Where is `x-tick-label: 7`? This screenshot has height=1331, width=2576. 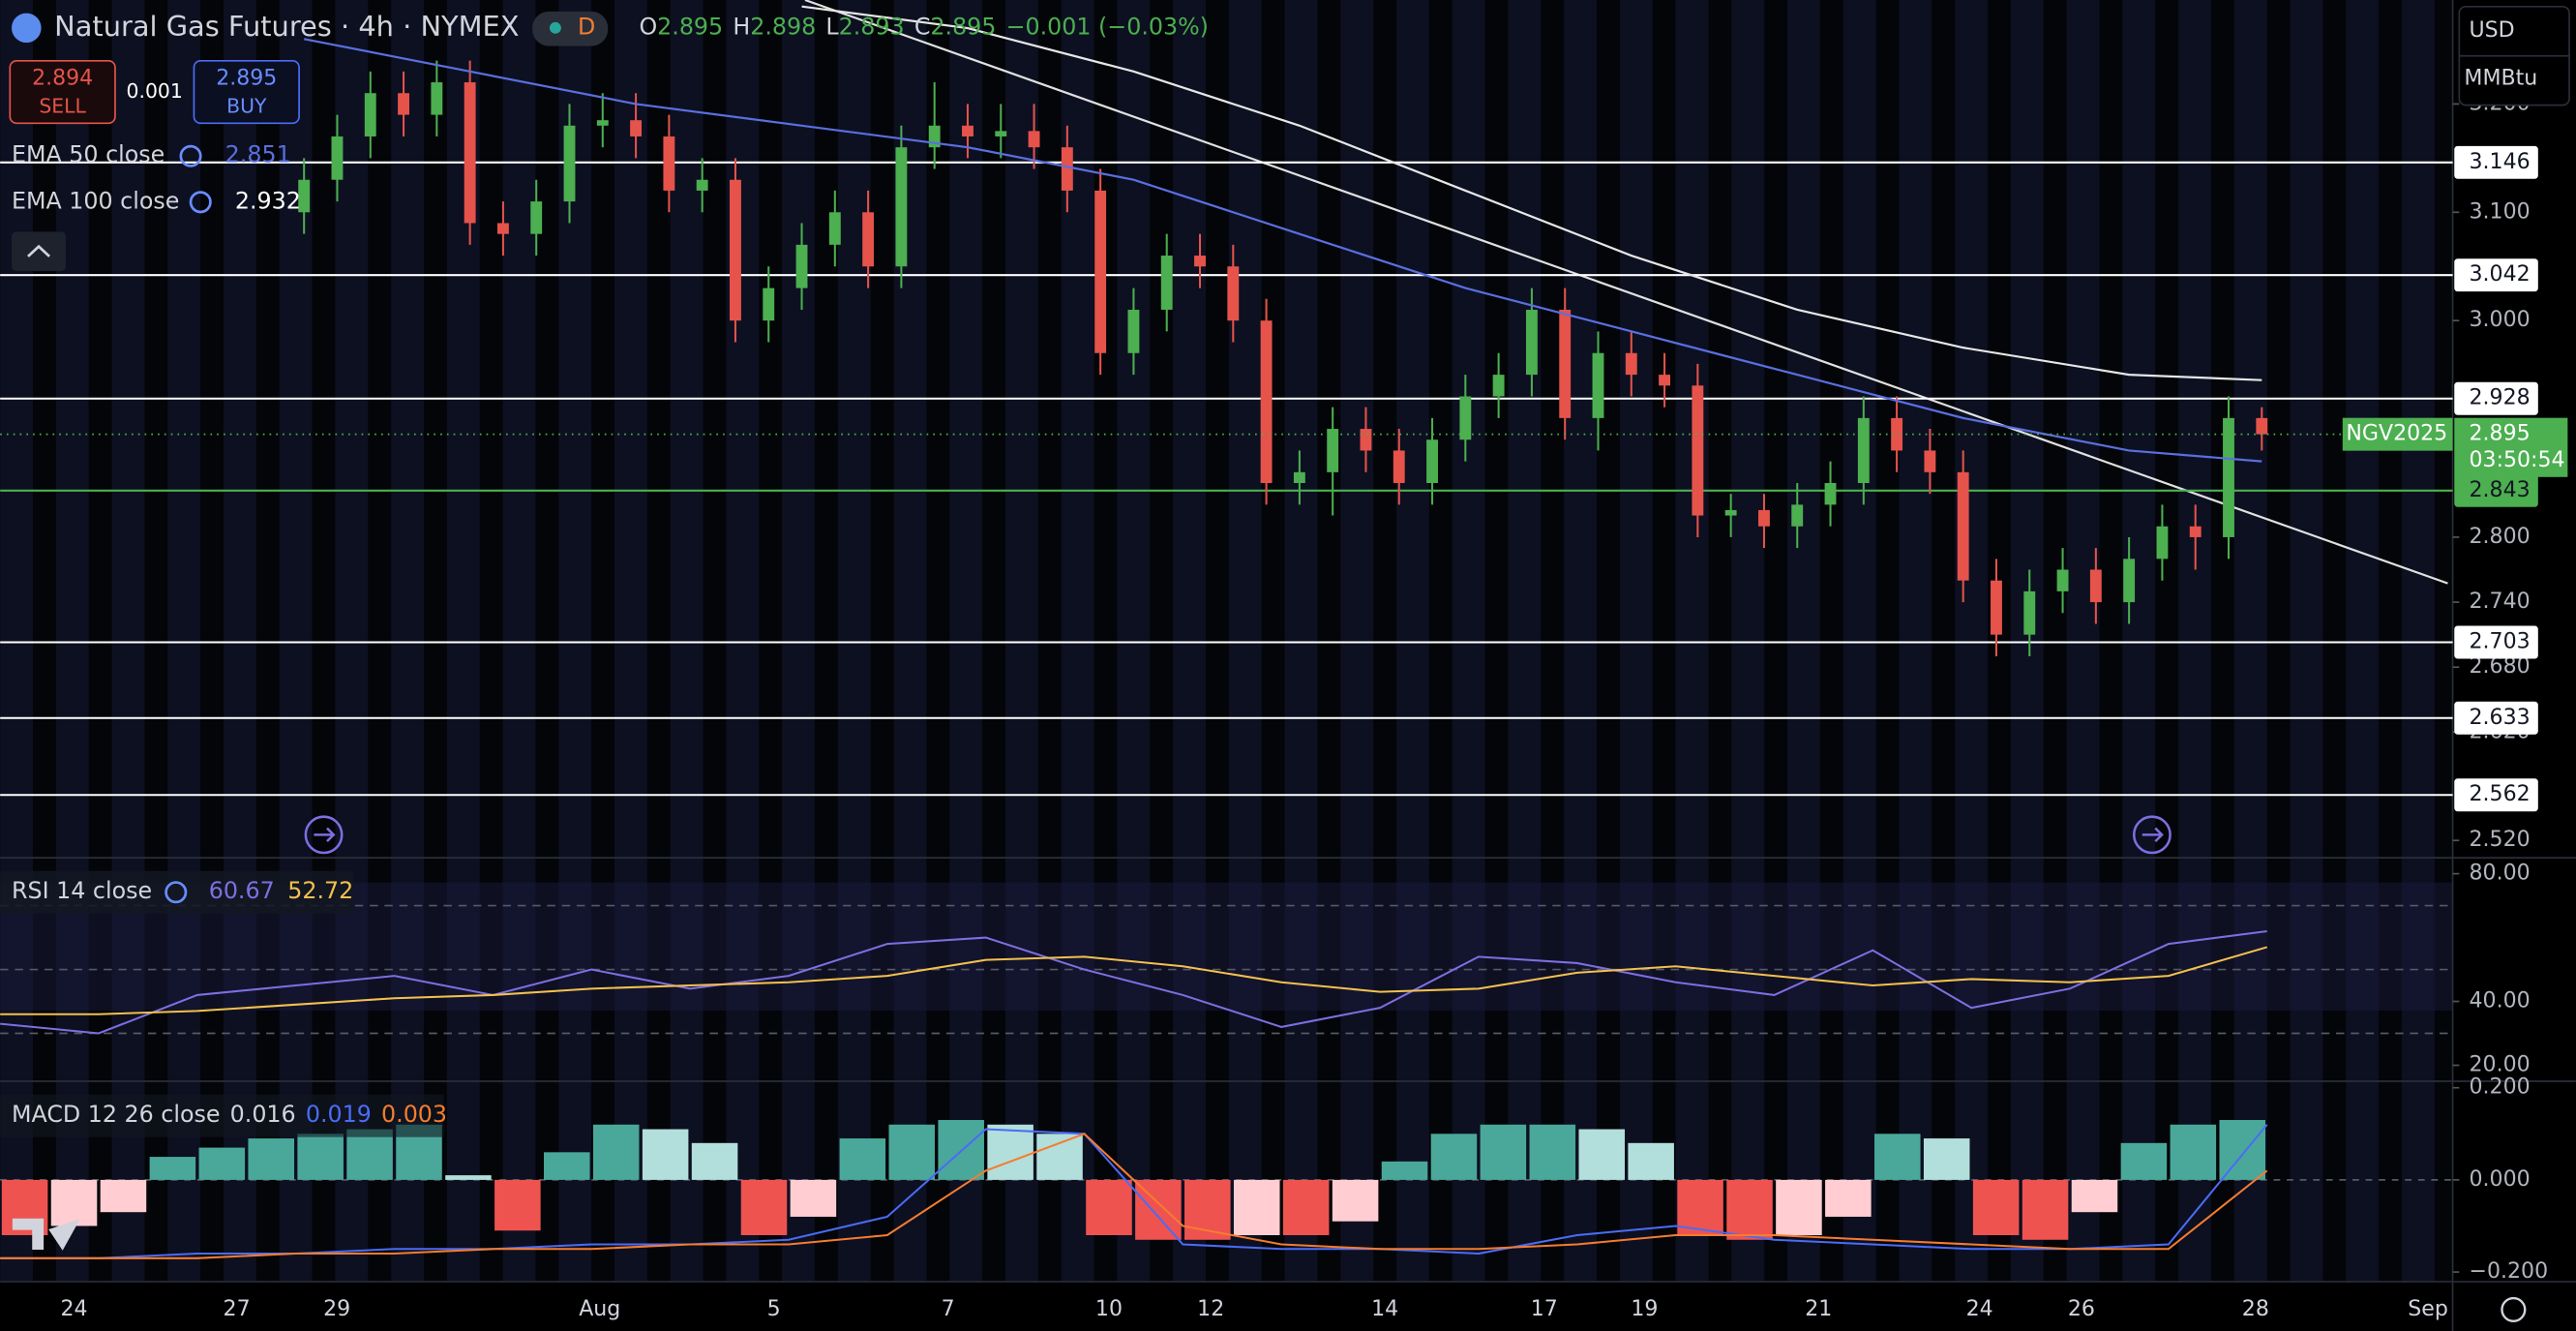 x-tick-label: 7 is located at coordinates (948, 1309).